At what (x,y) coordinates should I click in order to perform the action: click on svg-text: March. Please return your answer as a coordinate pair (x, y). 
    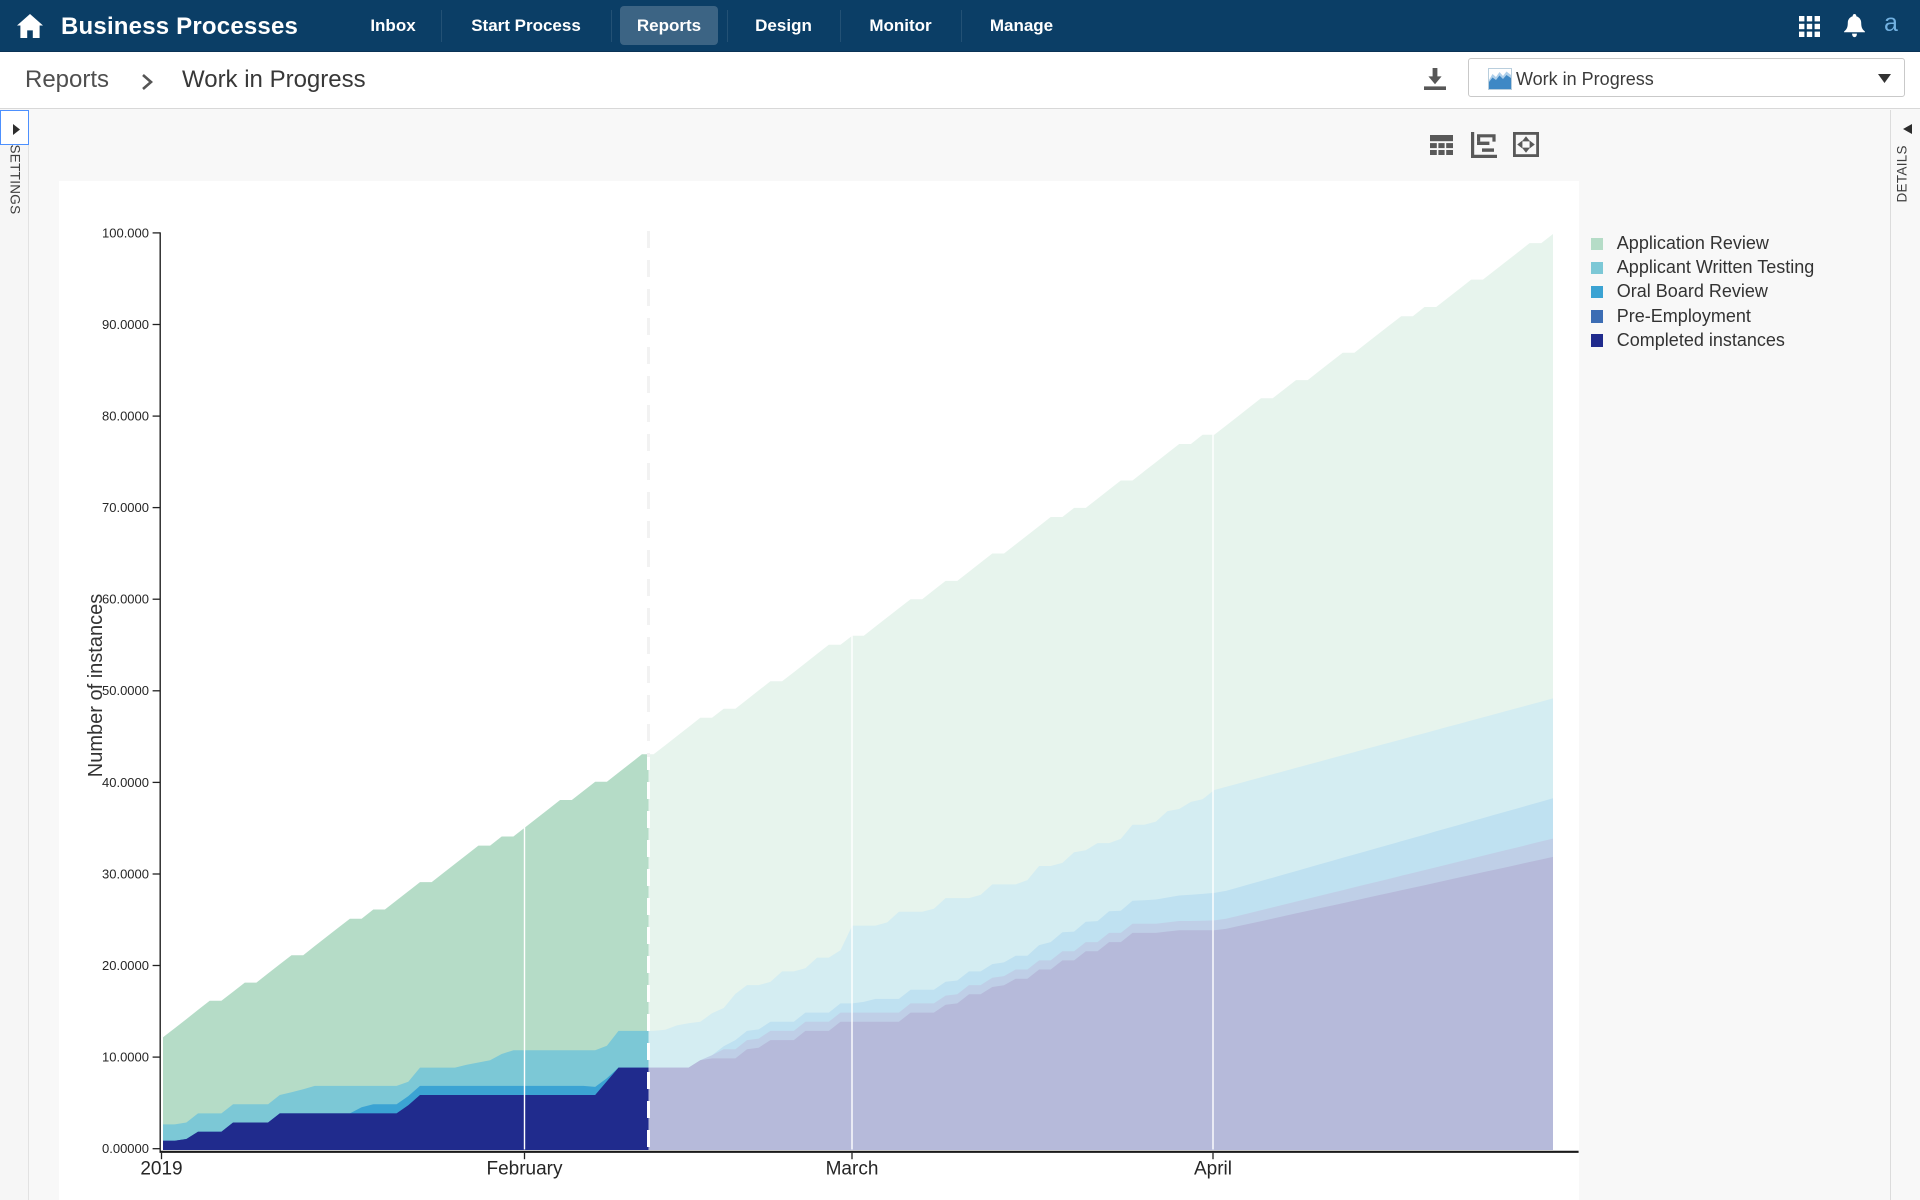
    Looking at the image, I should click on (852, 1169).